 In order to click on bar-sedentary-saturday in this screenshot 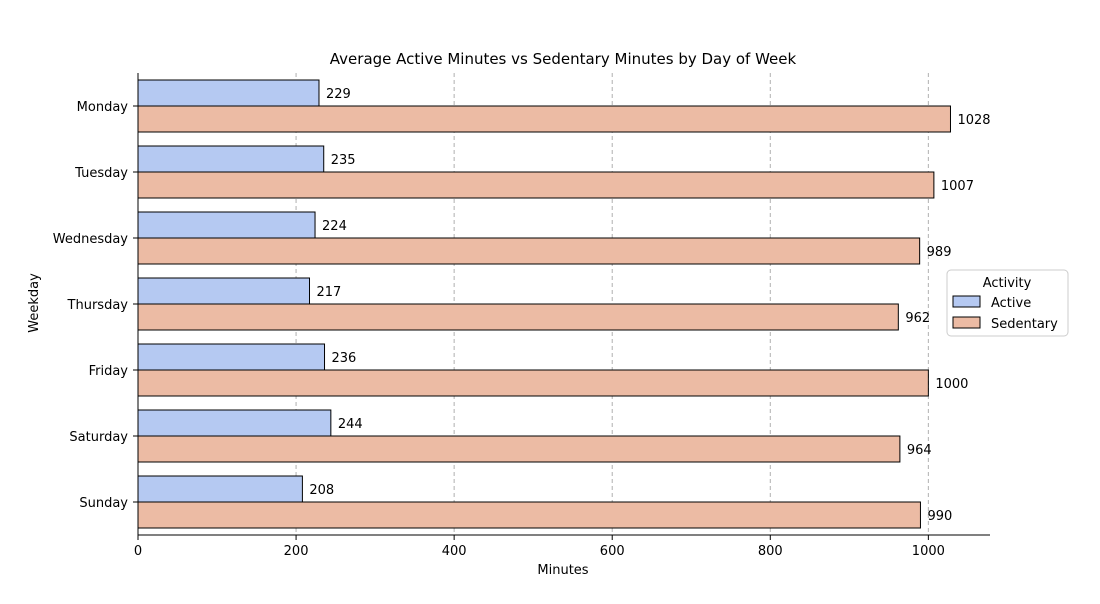, I will do `click(519, 449)`.